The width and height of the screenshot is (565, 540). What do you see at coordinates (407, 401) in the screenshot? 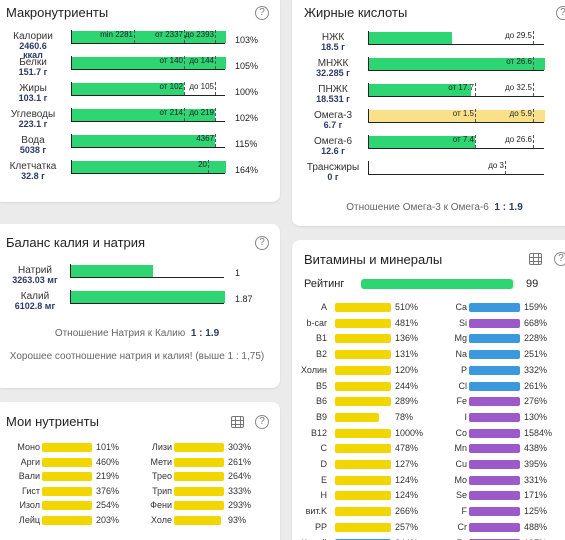
I see `vitamin-mineral-percent: 289%` at bounding box center [407, 401].